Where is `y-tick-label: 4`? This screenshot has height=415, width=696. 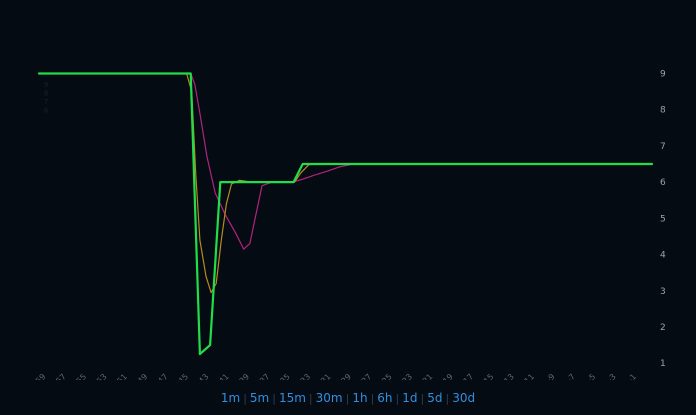
y-tick-label: 4 is located at coordinates (663, 256).